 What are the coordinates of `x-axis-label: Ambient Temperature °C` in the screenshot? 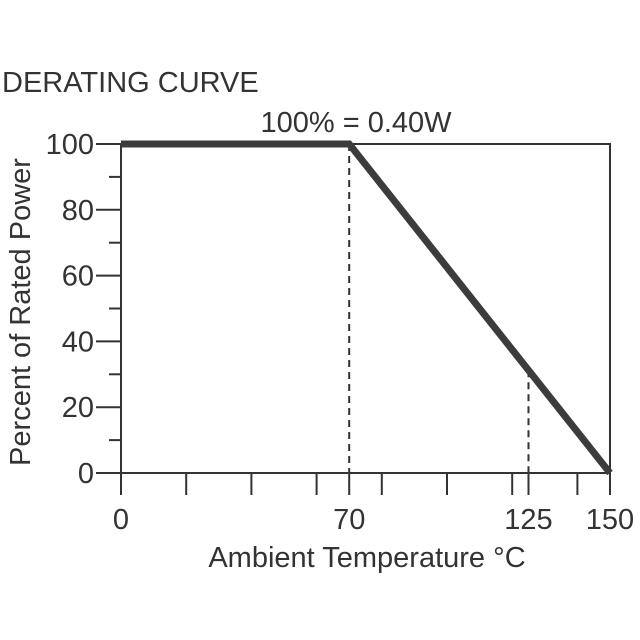 It's located at (366, 558).